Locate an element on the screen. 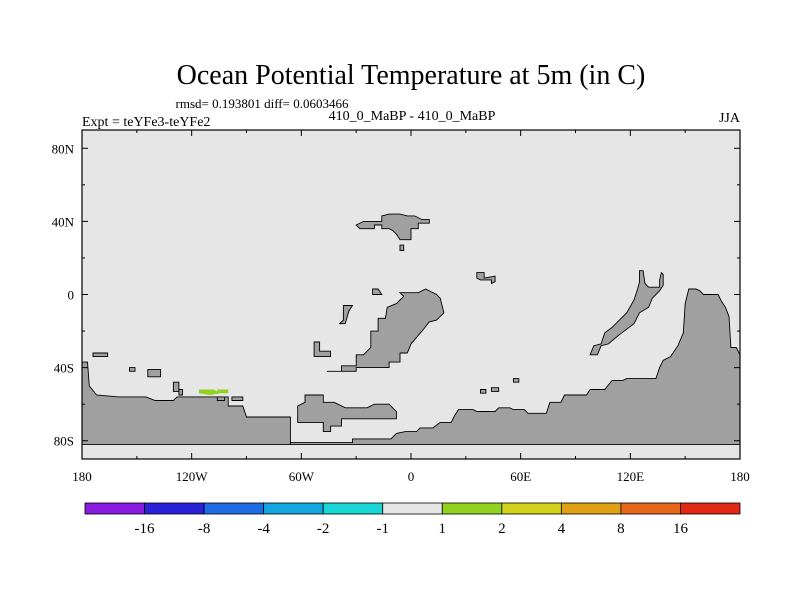 This screenshot has width=800, height=600. colorbar-label: -1 is located at coordinates (382, 529).